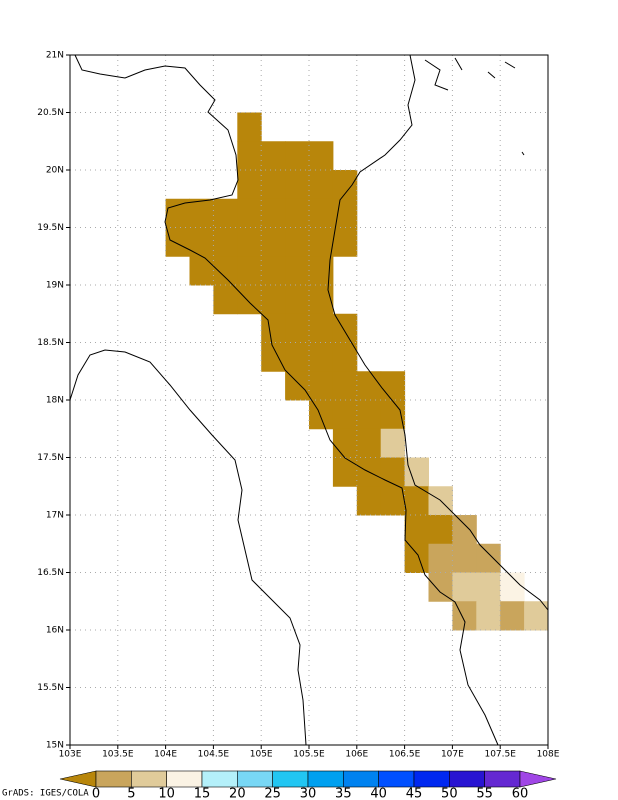  I want to click on y-tick-label: 21N, so click(55, 56).